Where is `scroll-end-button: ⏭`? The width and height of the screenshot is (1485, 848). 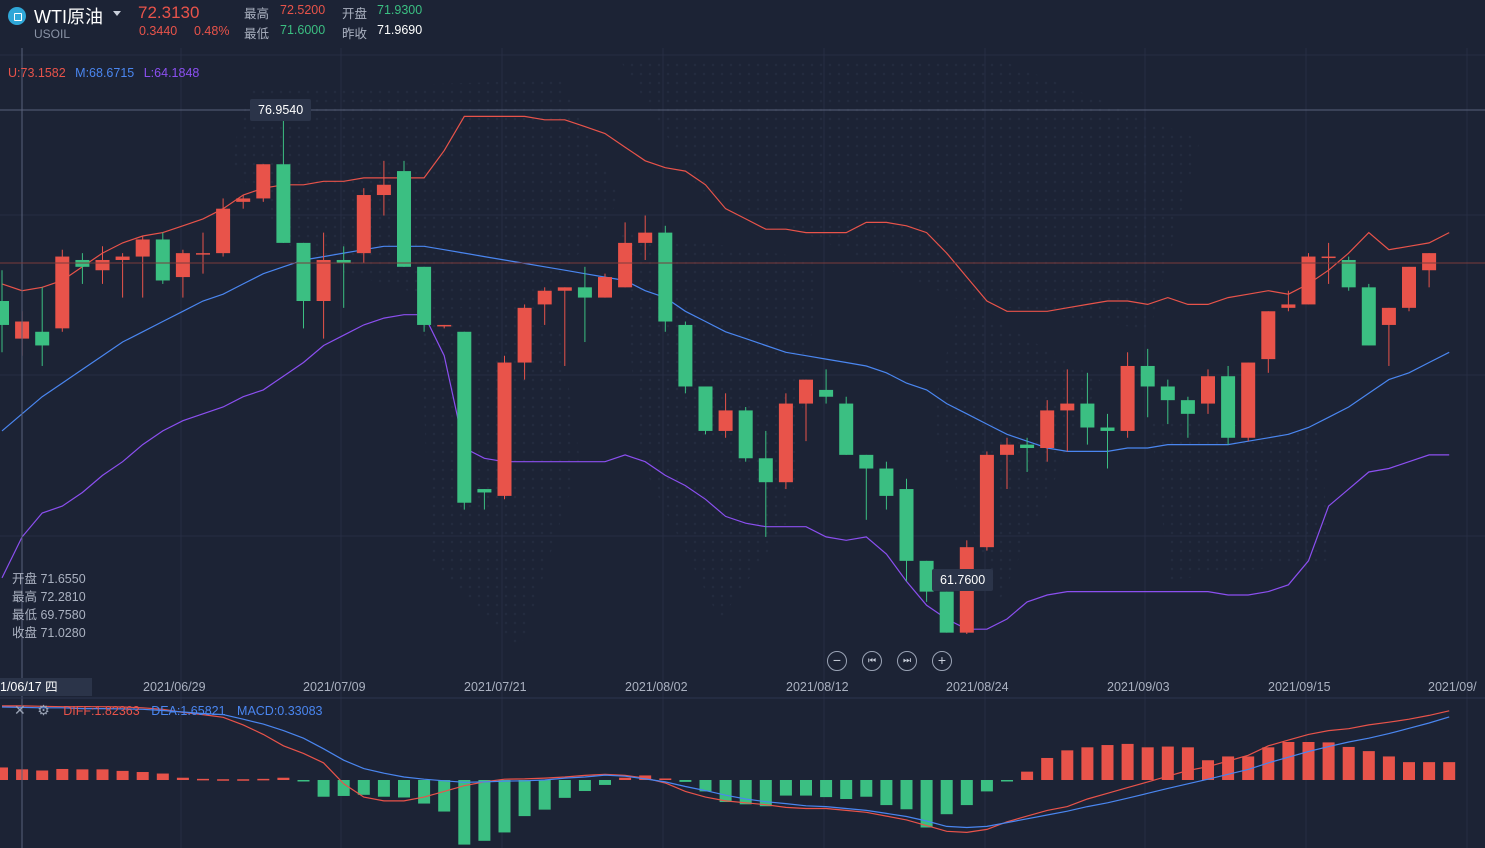
scroll-end-button: ⏭ is located at coordinates (907, 661).